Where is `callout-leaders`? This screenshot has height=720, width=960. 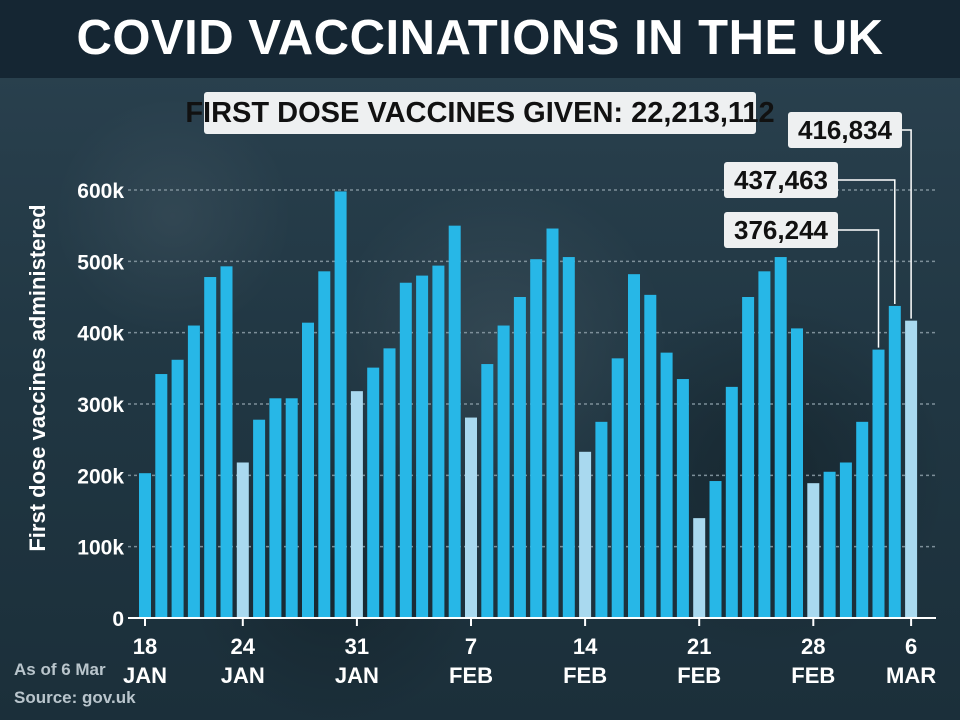
callout-leaders is located at coordinates (874, 238).